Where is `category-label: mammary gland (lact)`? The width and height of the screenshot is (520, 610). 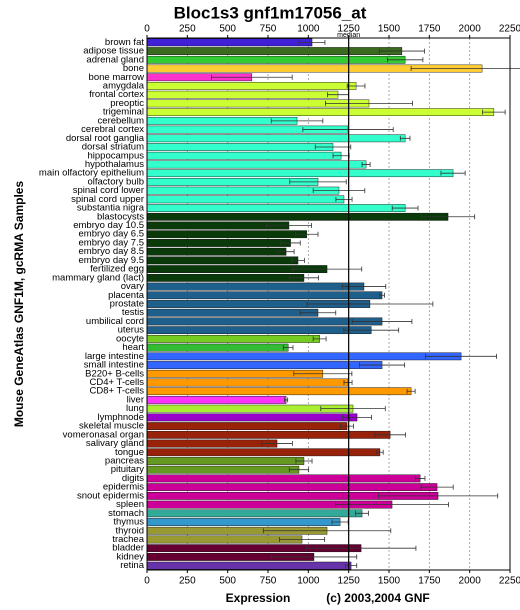
category-label: mammary gland (lact) is located at coordinates (98, 277).